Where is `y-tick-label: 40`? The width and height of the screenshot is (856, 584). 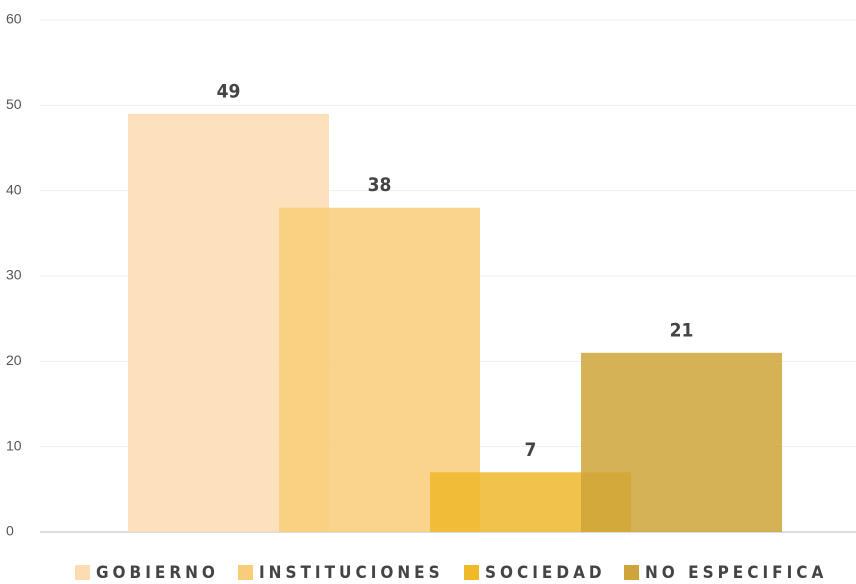
y-tick-label: 40 is located at coordinates (14, 189).